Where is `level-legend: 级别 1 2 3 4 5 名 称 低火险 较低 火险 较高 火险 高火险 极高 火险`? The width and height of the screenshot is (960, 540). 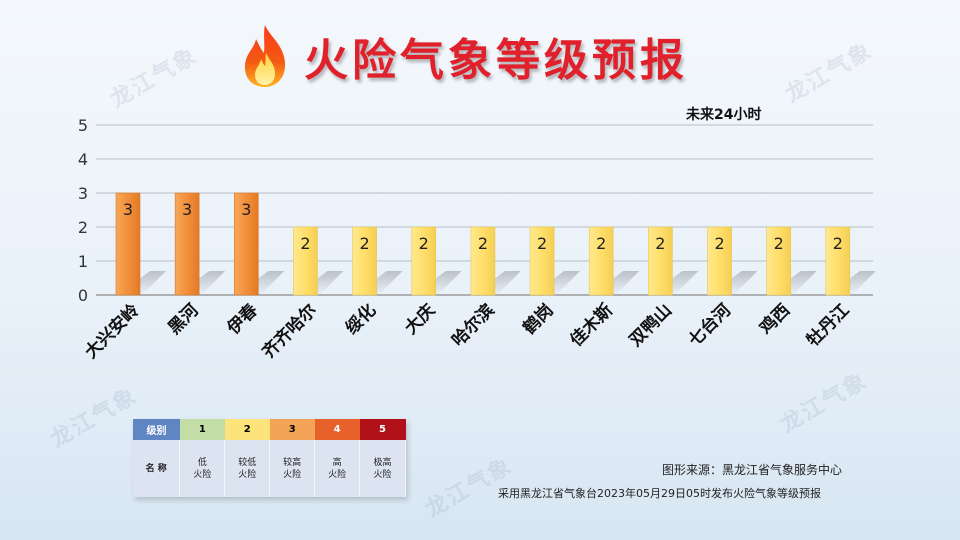
level-legend: 级别 1 2 3 4 5 名 称 低火险 较低 火险 较高 火险 高火险 极高 火险 is located at coordinates (269, 458).